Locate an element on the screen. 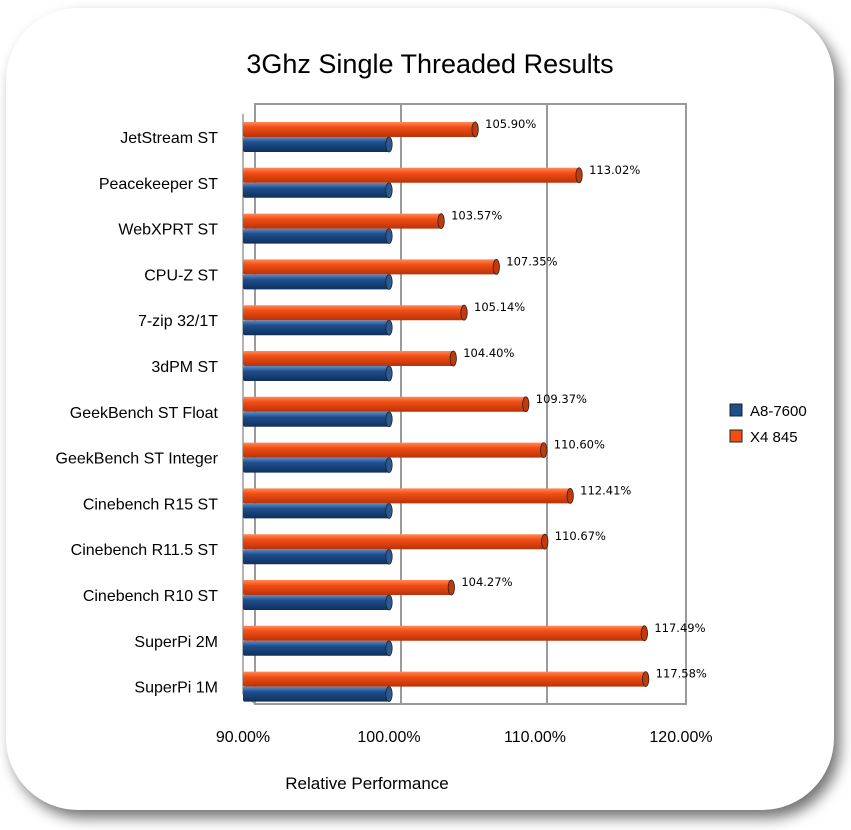  data-label: 104.40% is located at coordinates (488, 353).